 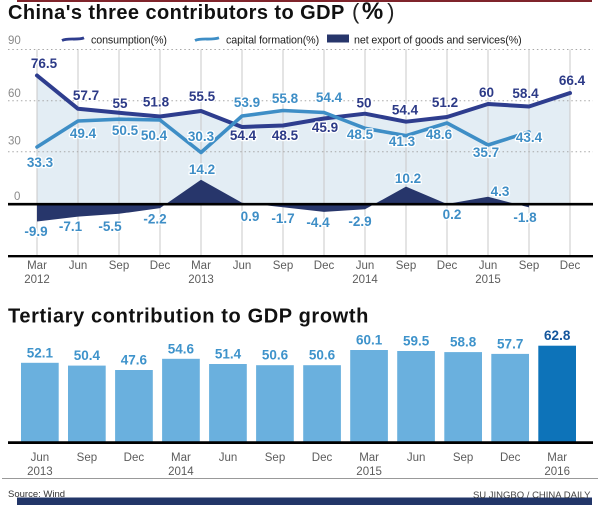 I want to click on svg-text: 45.9, so click(x=325, y=127).